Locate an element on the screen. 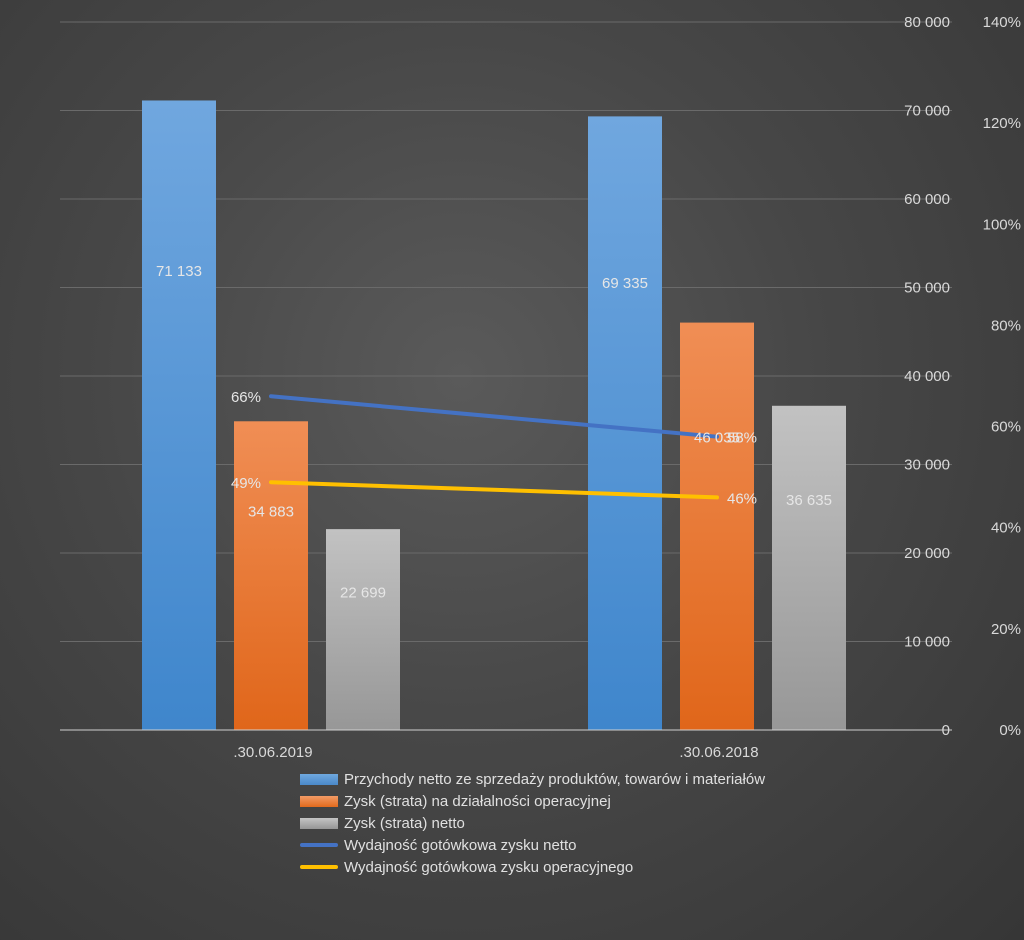 The width and height of the screenshot is (1024, 940). bar-data-label: 34 883 is located at coordinates (271, 511).